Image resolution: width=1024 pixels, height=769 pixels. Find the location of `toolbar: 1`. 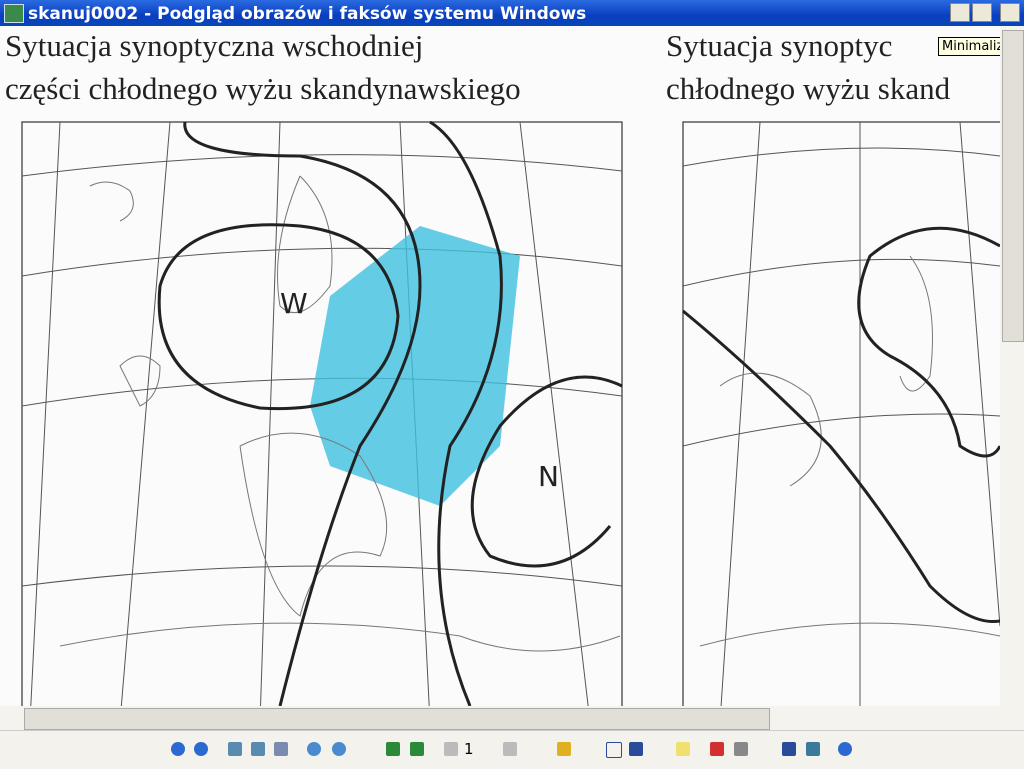

toolbar: 1 is located at coordinates (512, 749).